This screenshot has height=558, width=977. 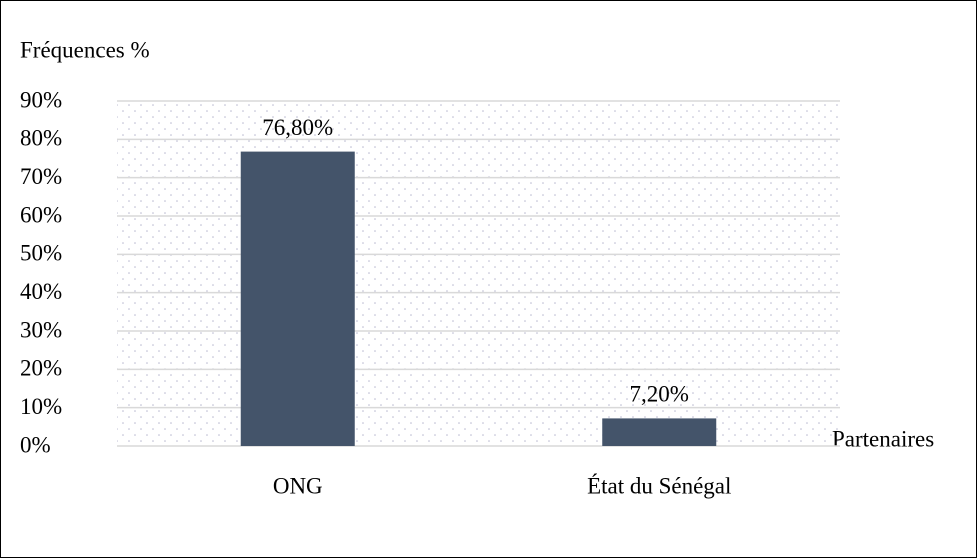 I want to click on x-axis-label: Partenaires, so click(x=883, y=438).